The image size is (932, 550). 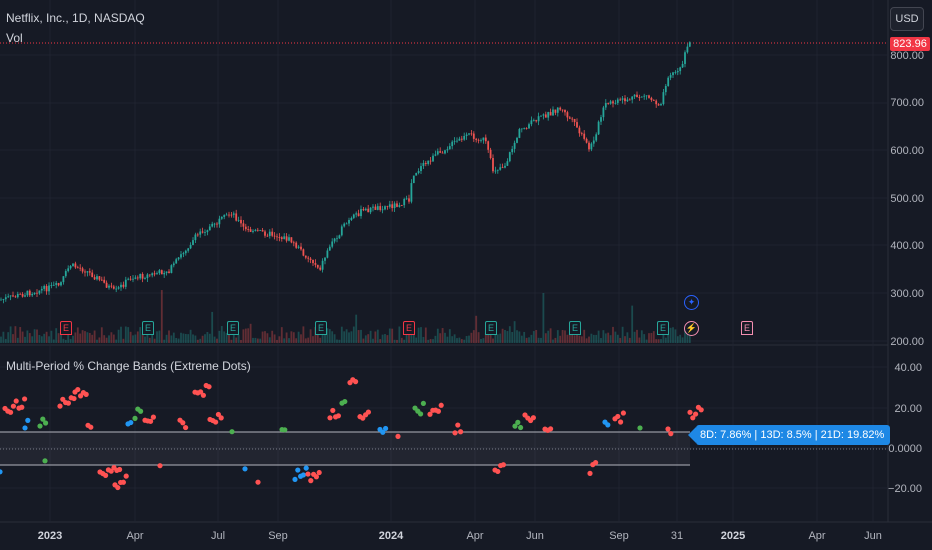 What do you see at coordinates (691, 302) in the screenshot?
I see `star-icon: ✦` at bounding box center [691, 302].